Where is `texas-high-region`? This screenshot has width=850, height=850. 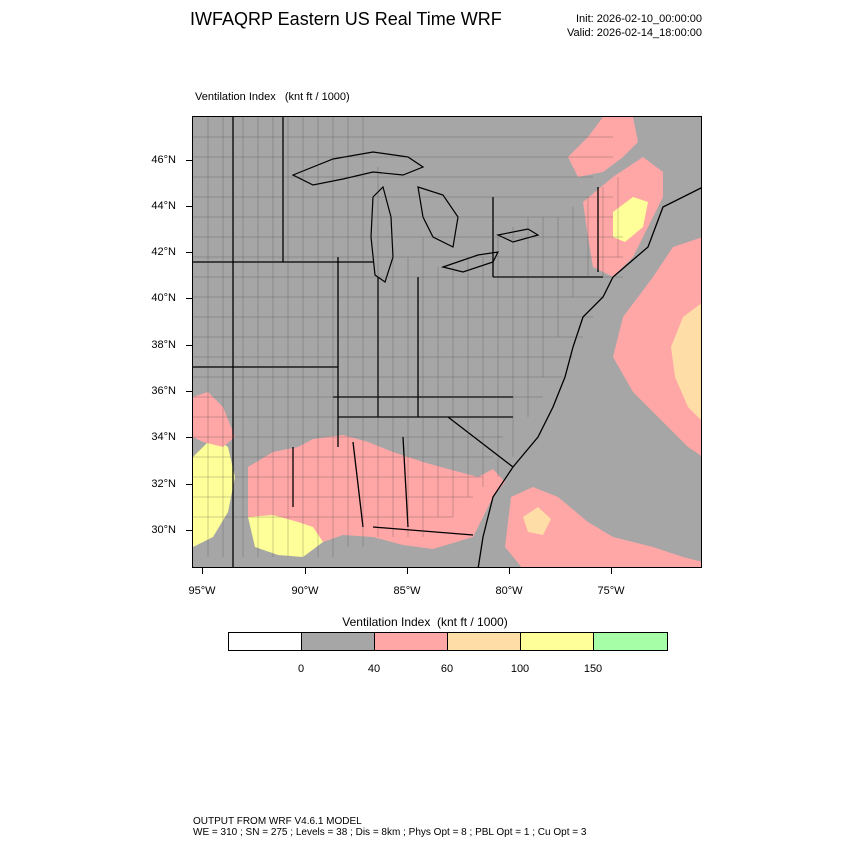 texas-high-region is located at coordinates (214, 492).